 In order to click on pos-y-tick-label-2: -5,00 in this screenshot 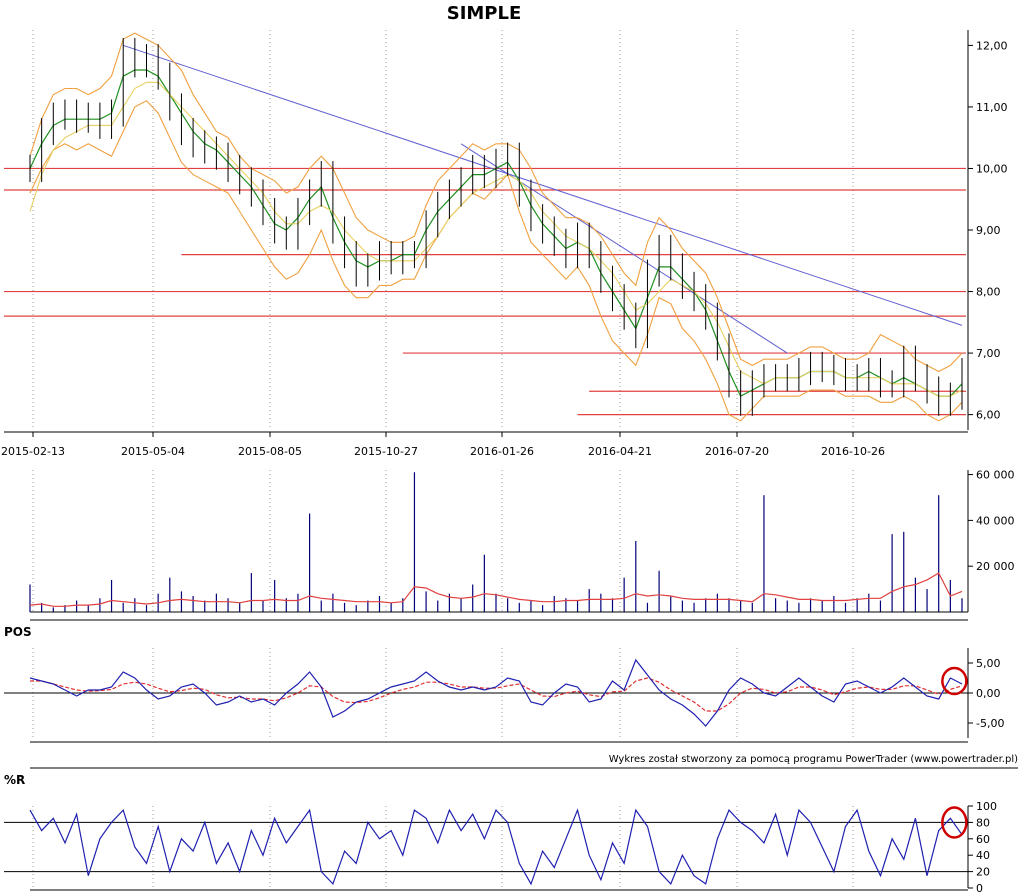, I will do `click(990, 723)`.